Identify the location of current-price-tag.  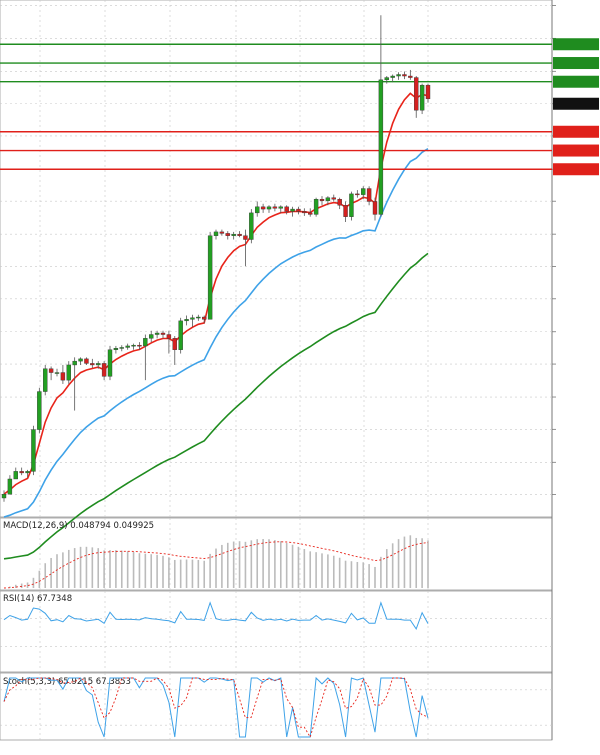
(576, 103).